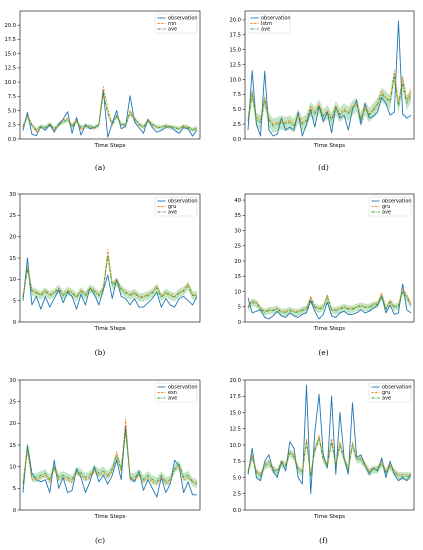 Image resolution: width=423 pixels, height=550 pixels. Describe the element at coordinates (172, 393) in the screenshot. I see `legend-label-esn: esn` at that location.